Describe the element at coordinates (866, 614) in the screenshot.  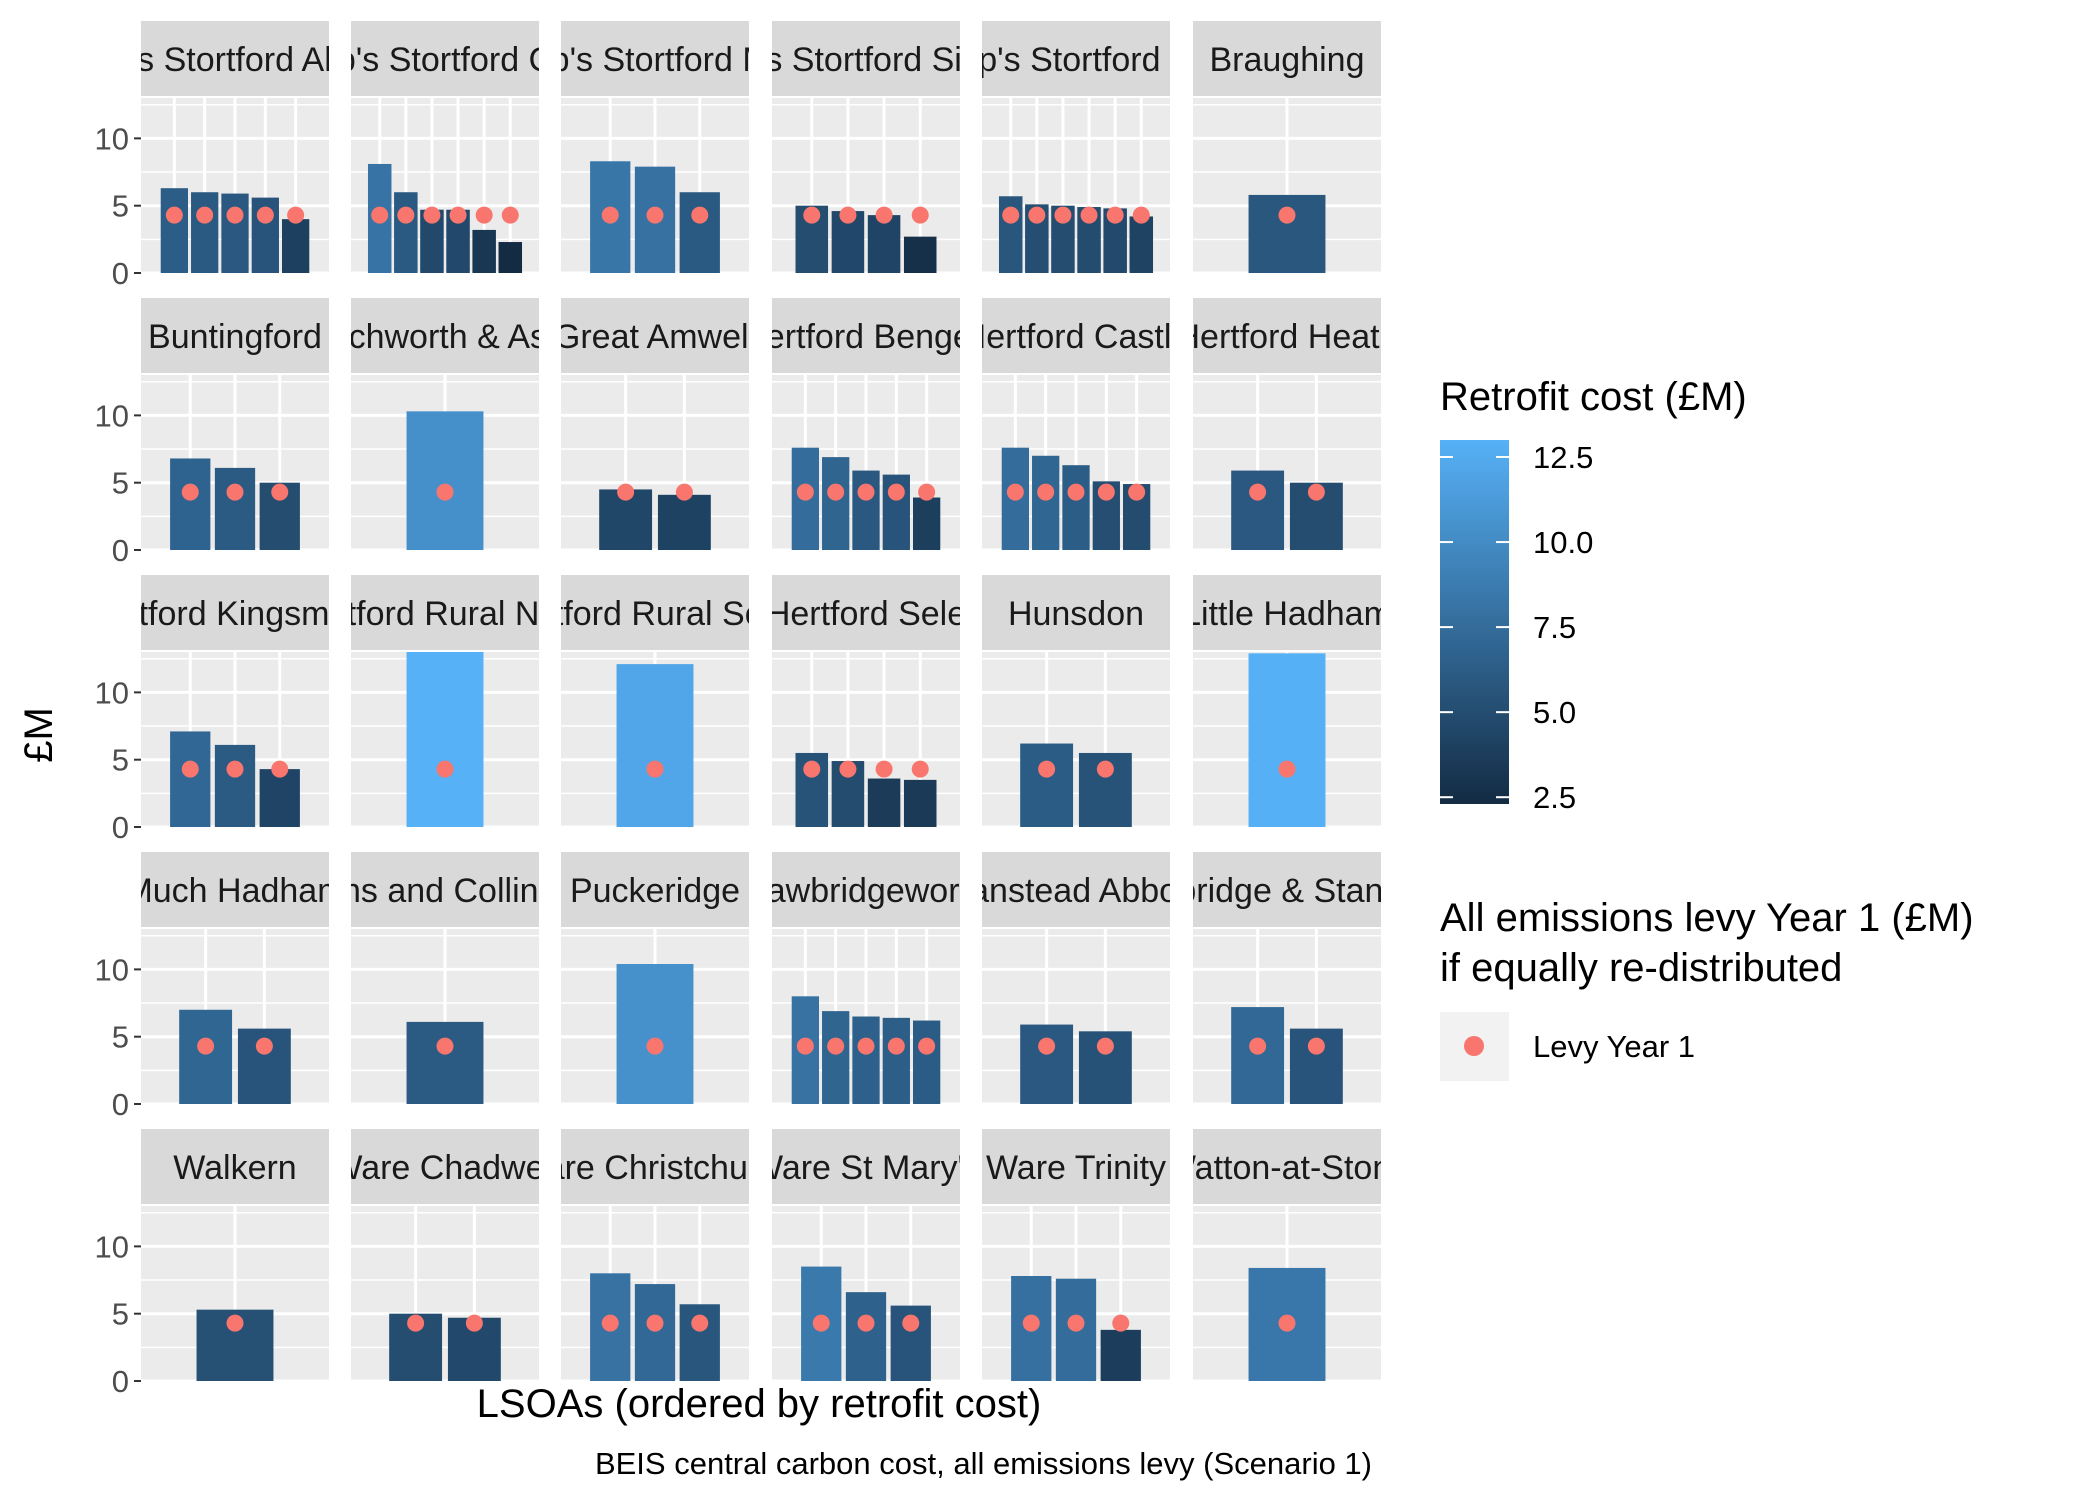
I see `facet-strip-label: Hertford Sele` at that location.